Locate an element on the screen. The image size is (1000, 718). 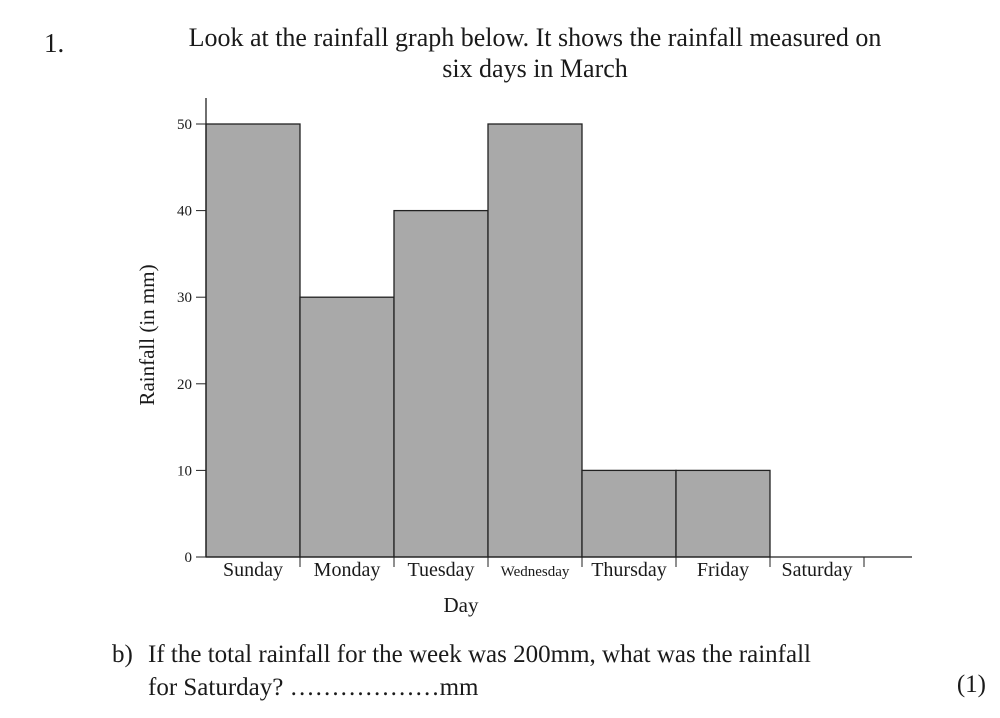
question-number: 1. is located at coordinates (54, 43).